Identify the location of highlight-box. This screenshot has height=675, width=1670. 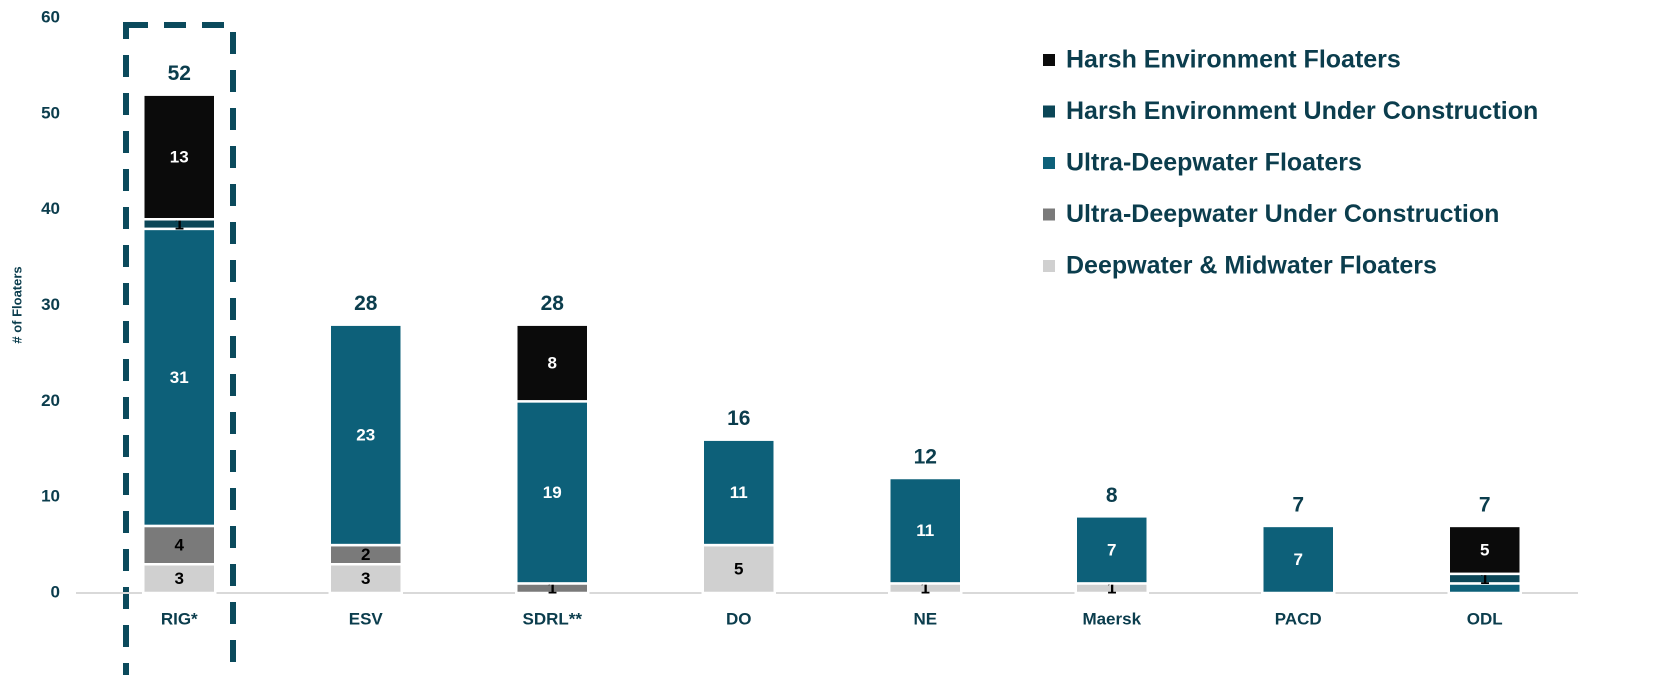
(179, 348).